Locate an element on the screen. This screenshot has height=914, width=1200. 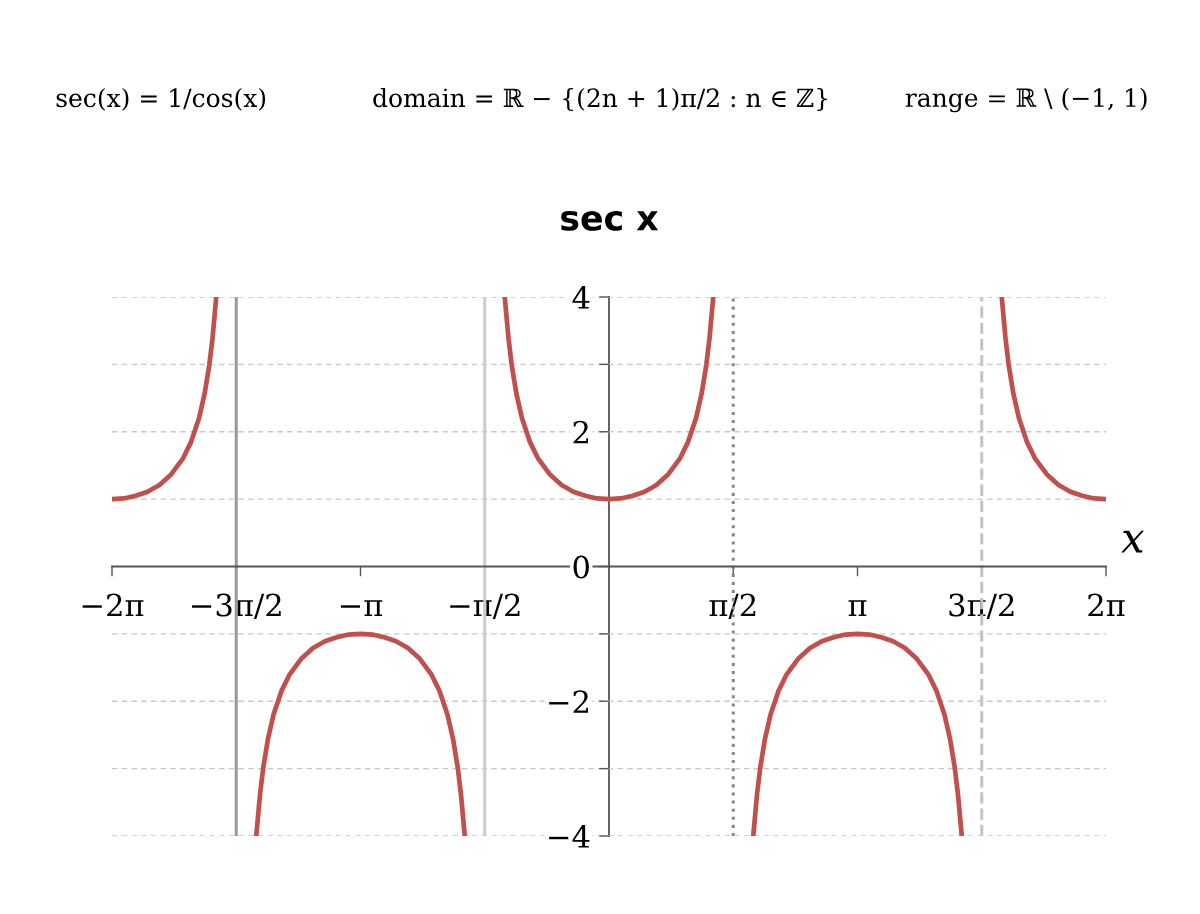
chart-title: sec x is located at coordinates (610, 220).